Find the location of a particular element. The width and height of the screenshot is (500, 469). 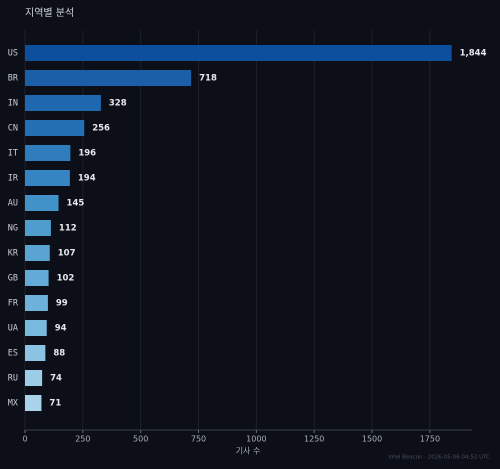

value-label: 71 is located at coordinates (55, 404).